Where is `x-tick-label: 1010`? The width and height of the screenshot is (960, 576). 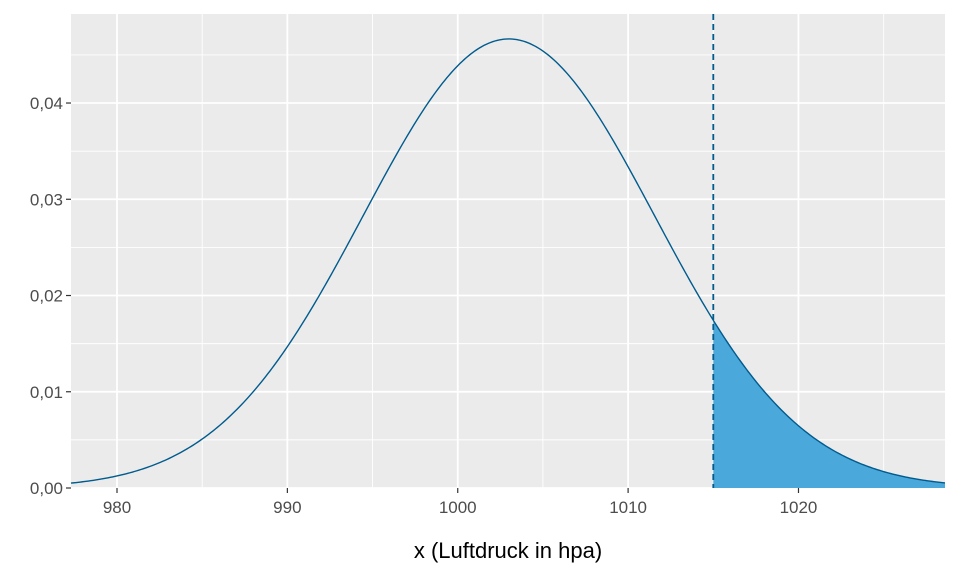 x-tick-label: 1010 is located at coordinates (628, 507).